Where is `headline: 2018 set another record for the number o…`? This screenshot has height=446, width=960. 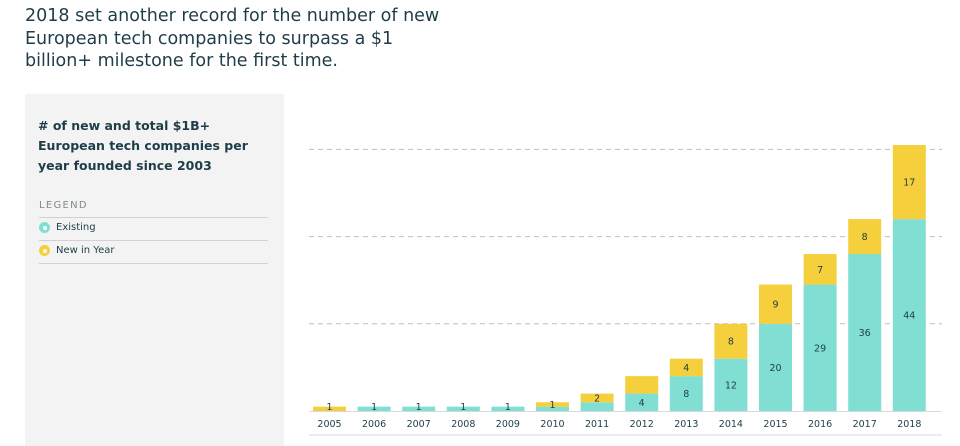
headline: 2018 set another record for the number o… is located at coordinates (232, 38).